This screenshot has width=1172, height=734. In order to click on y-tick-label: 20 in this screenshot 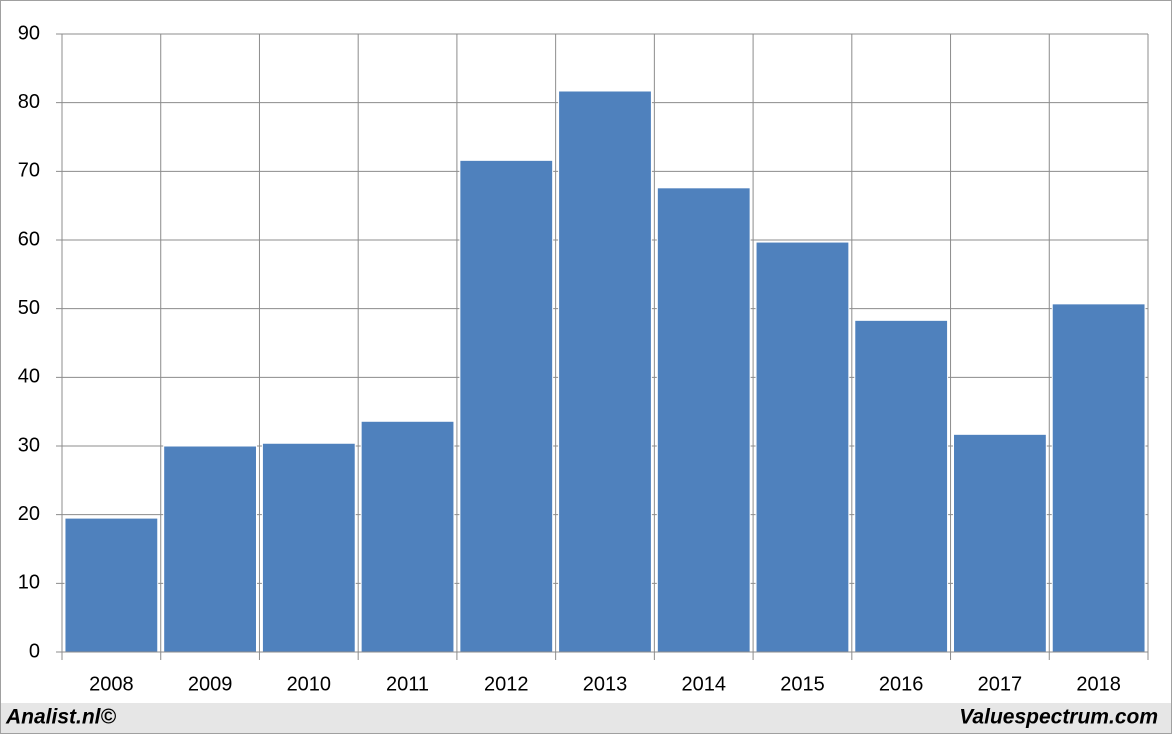, I will do `click(29, 514)`.